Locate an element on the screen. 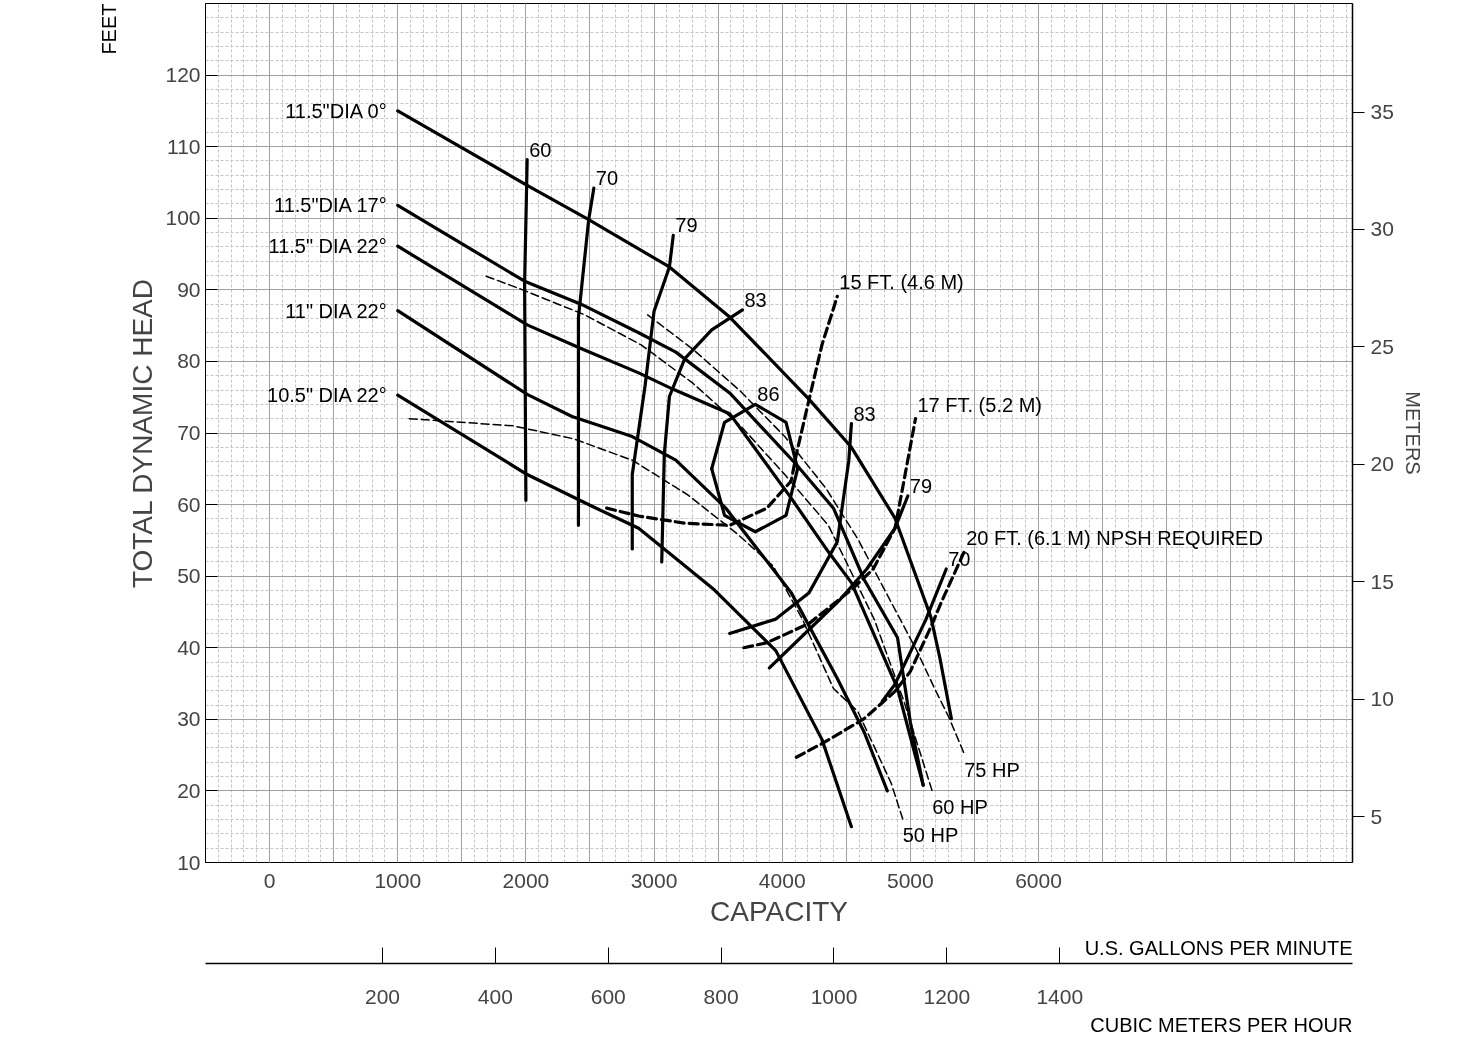  x-tick-label: 1000 is located at coordinates (398, 880).